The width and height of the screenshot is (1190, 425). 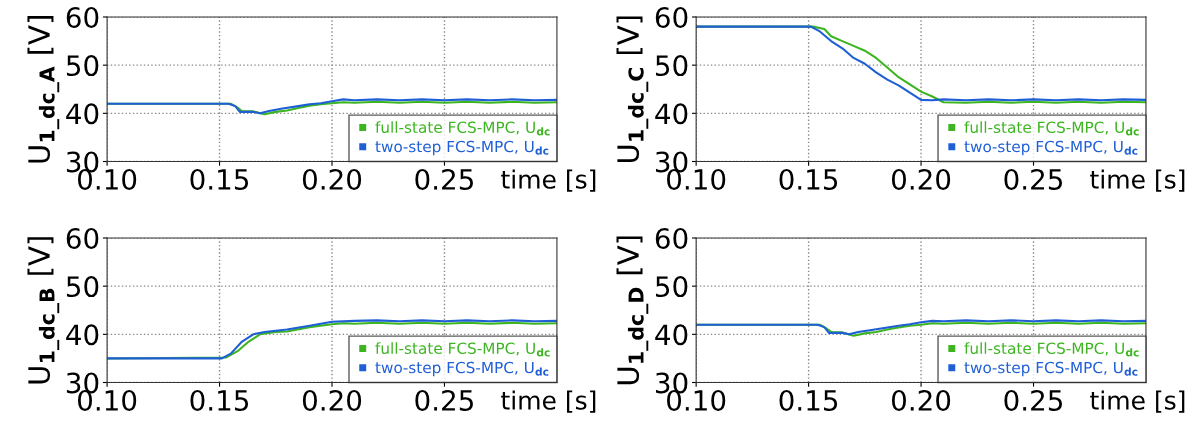 I want to click on y-axis-title: U$_{1_dc_D}$ [V], so click(x=632, y=310).